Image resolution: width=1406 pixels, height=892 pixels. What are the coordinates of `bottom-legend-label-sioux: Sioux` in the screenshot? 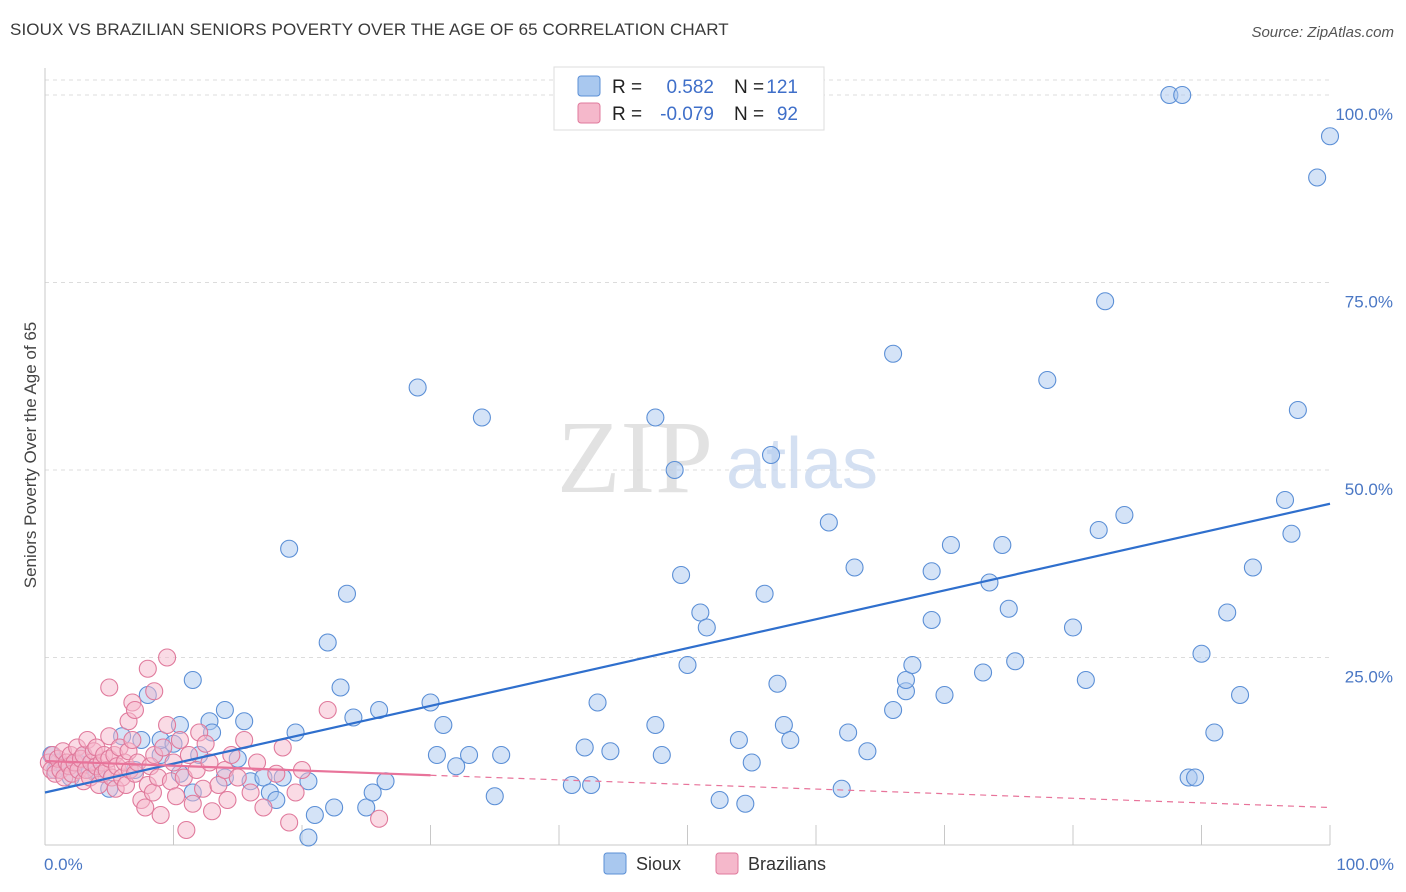 It's located at (658, 864).